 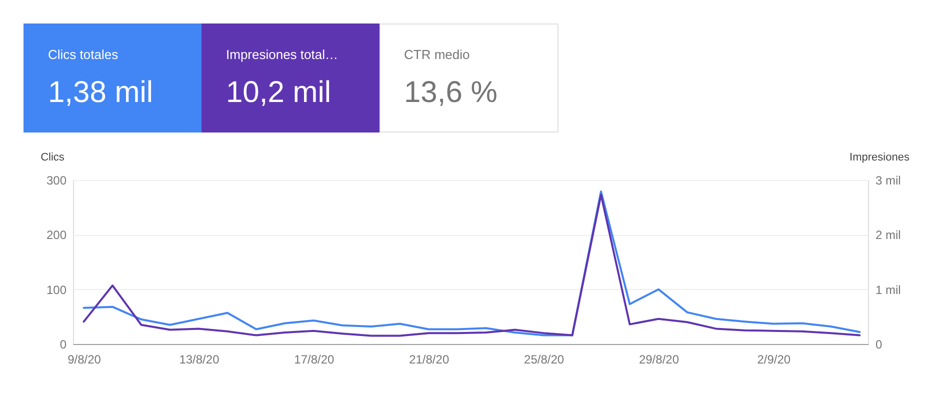 What do you see at coordinates (199, 359) in the screenshot?
I see `x-tick-label: 13/8/20` at bounding box center [199, 359].